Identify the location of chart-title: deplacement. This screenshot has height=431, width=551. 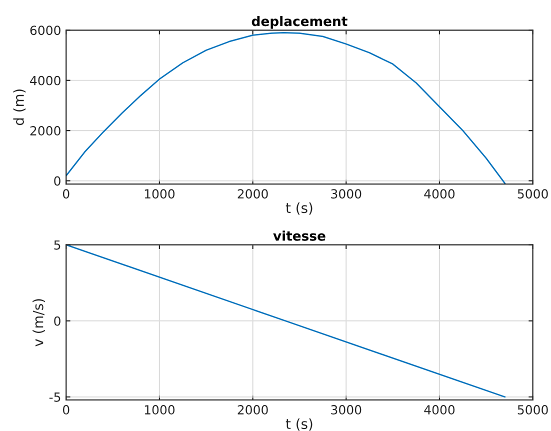
(300, 22).